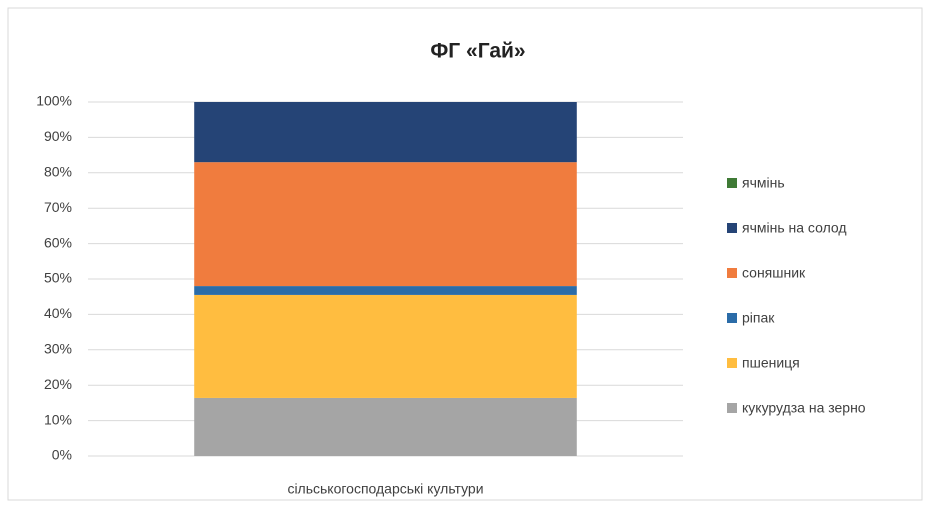 The height and width of the screenshot is (505, 931). What do you see at coordinates (385, 489) in the screenshot?
I see `x-tick-label: сільськогосподарські культури` at bounding box center [385, 489].